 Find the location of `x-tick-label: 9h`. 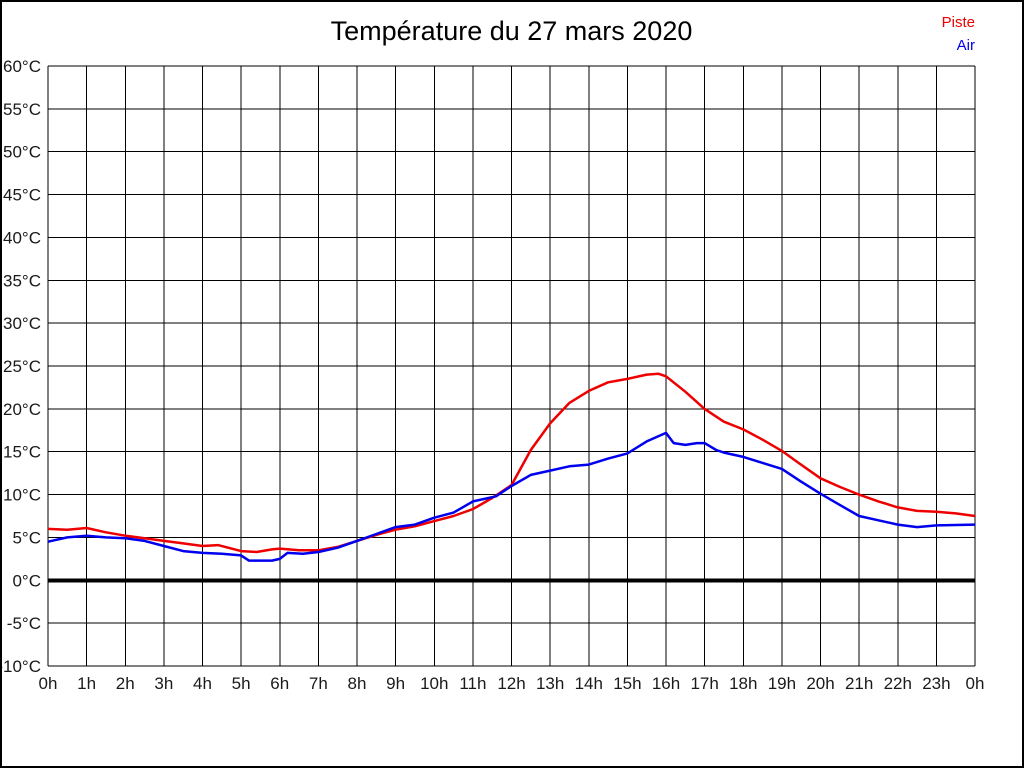

x-tick-label: 9h is located at coordinates (395, 683).